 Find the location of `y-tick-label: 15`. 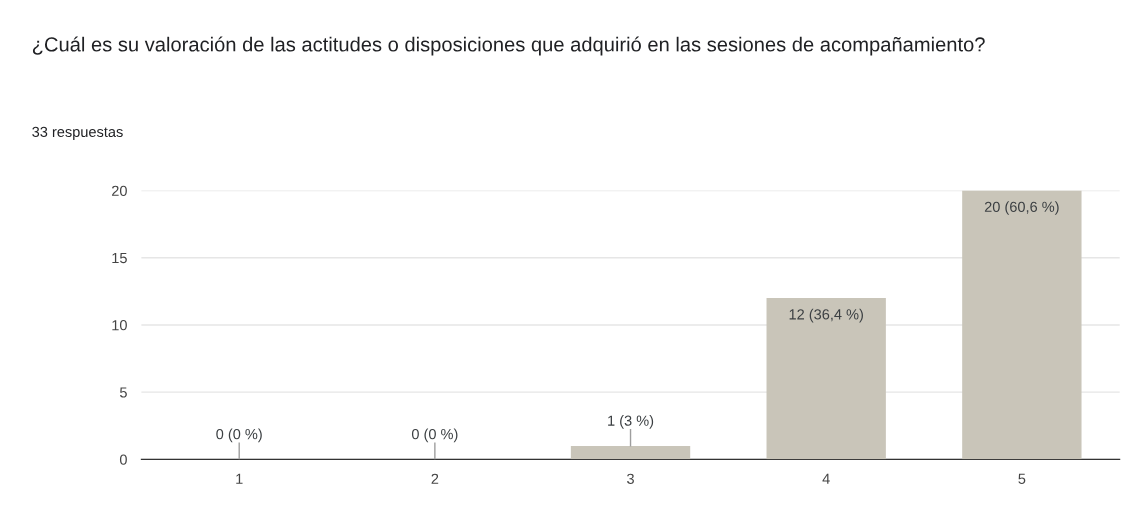

y-tick-label: 15 is located at coordinates (119, 258).